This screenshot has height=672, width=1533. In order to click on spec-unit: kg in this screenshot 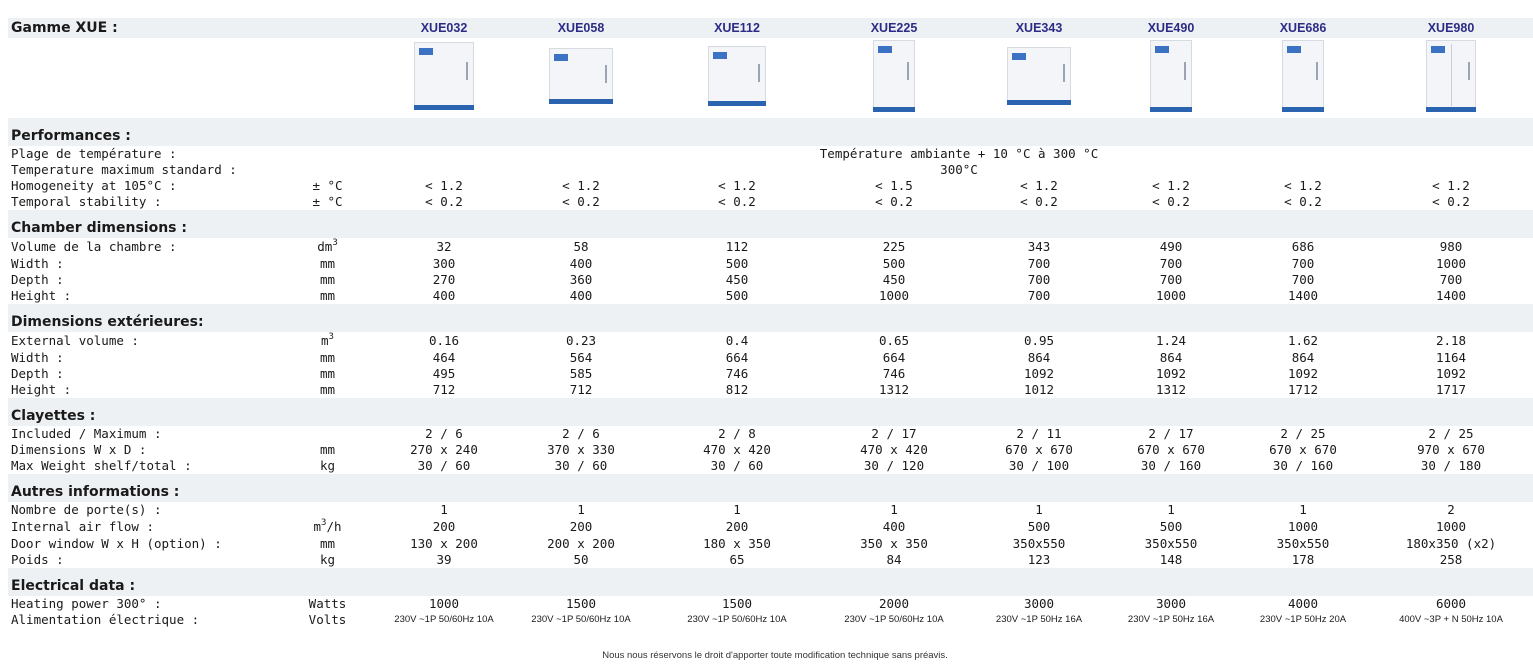, I will do `click(327, 466)`.